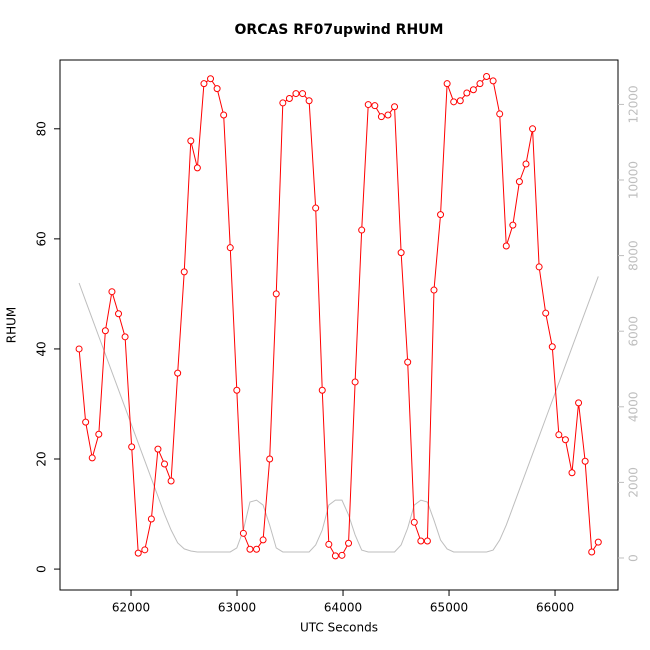  Describe the element at coordinates (42, 569) in the screenshot. I see `y-tick-label: 0` at that location.